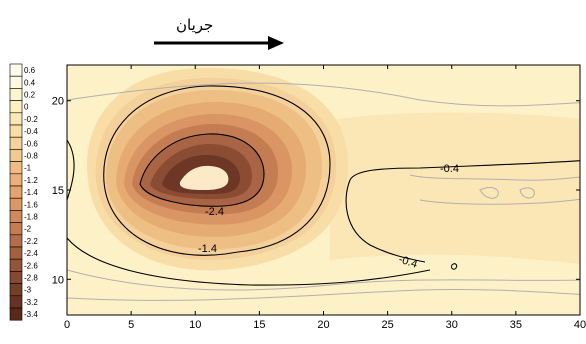  Describe the element at coordinates (323, 325) in the screenshot. I see `x-tick-label: 20` at that location.